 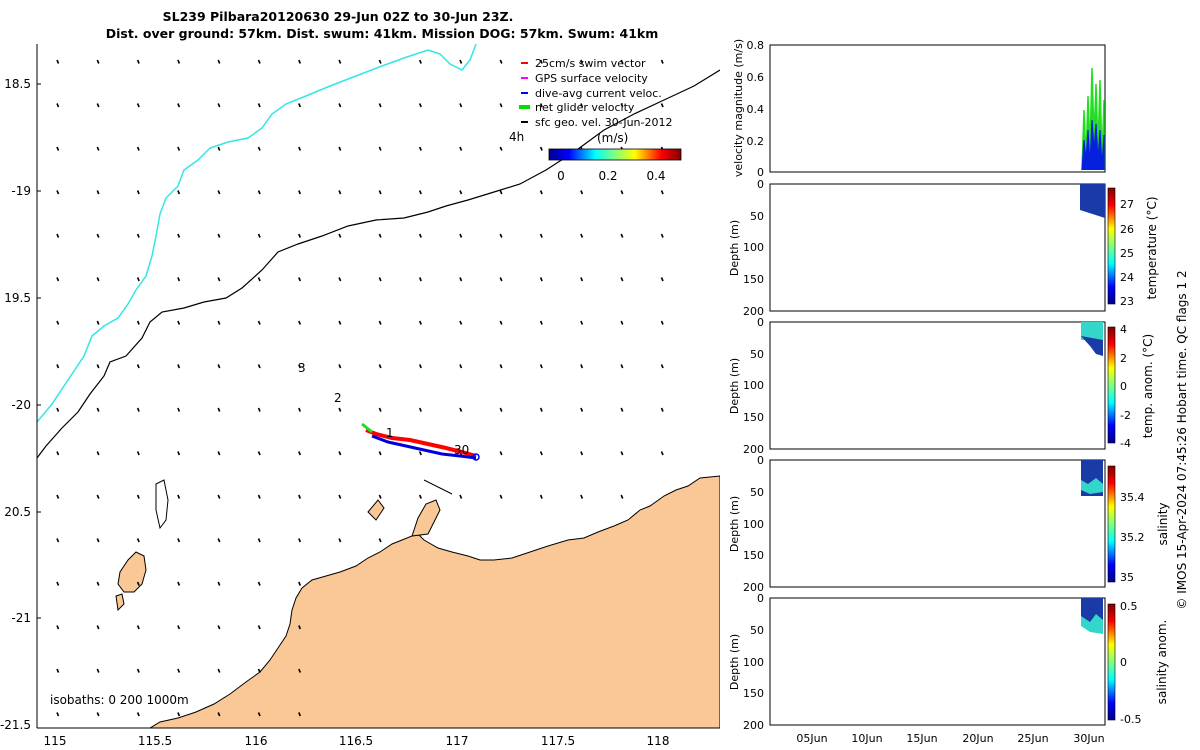 I want to click on svg-text: 20Jun, so click(x=977, y=738).